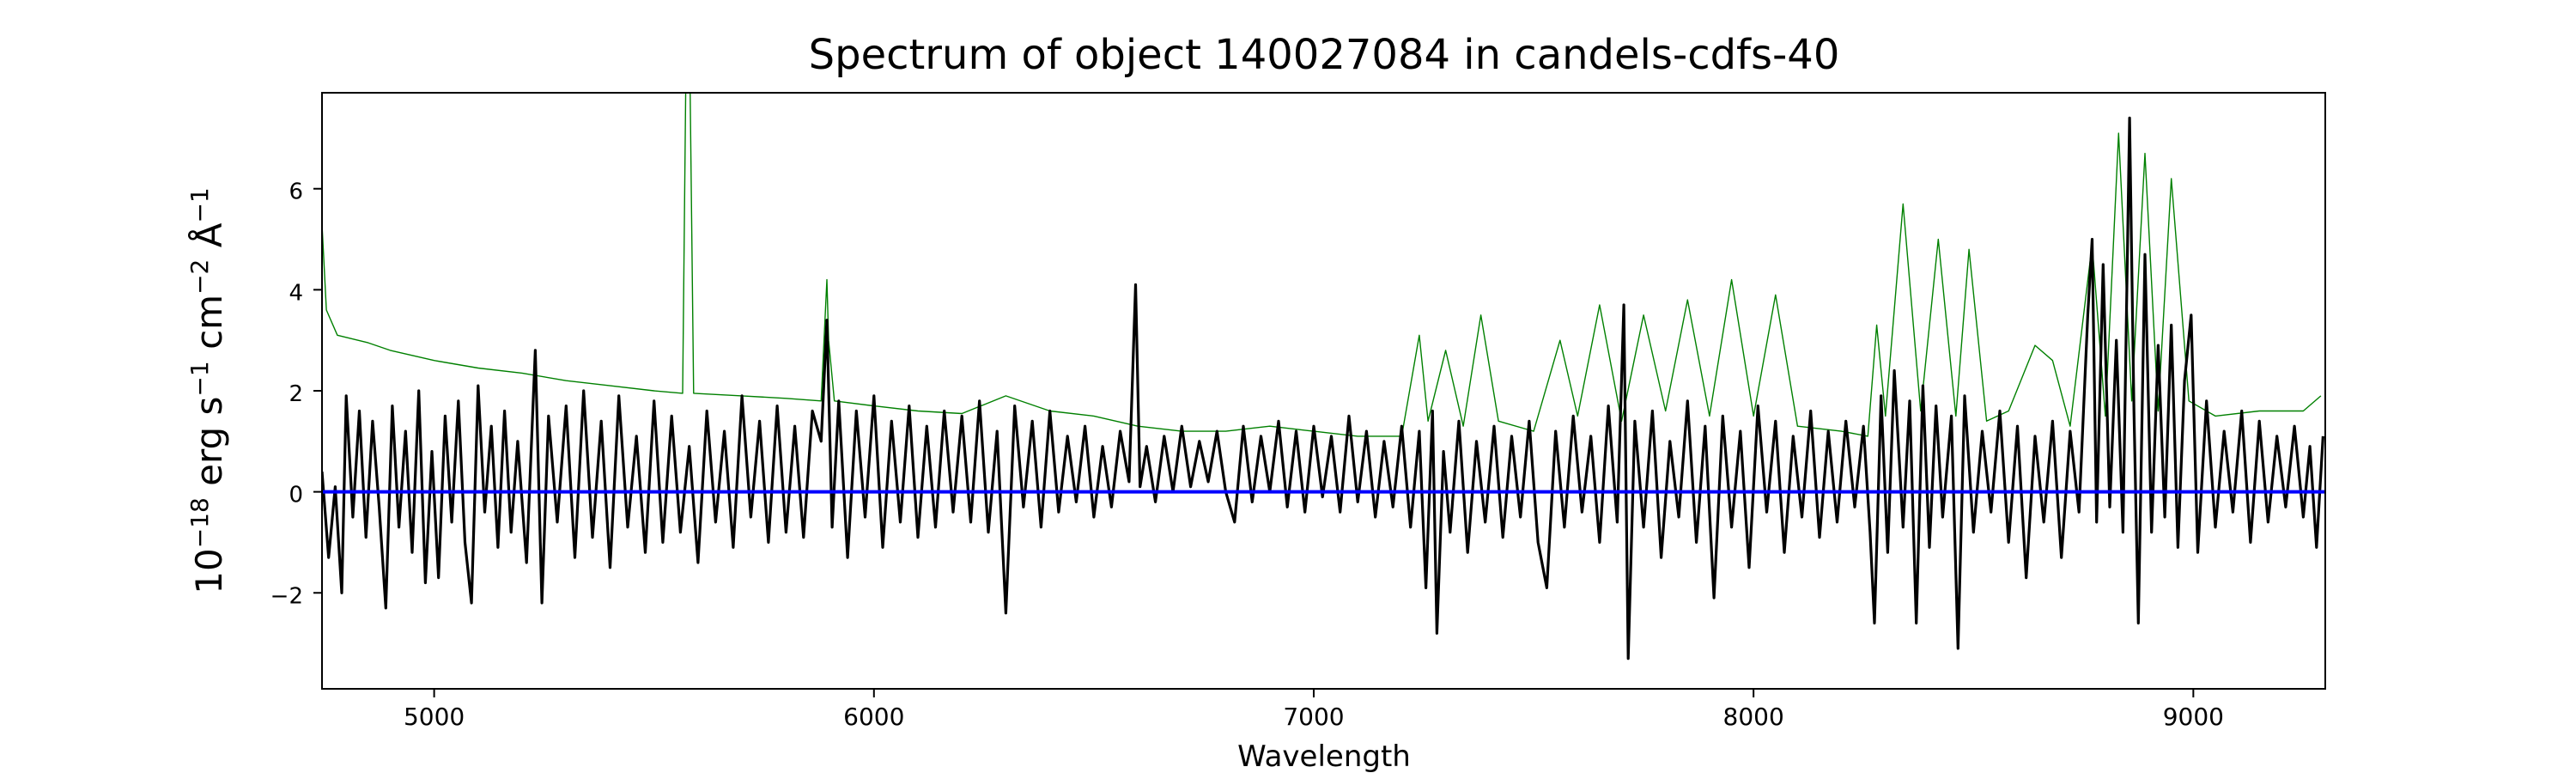 This screenshot has height=773, width=2576. Describe the element at coordinates (296, 293) in the screenshot. I see `y-tick-label: 4` at that location.